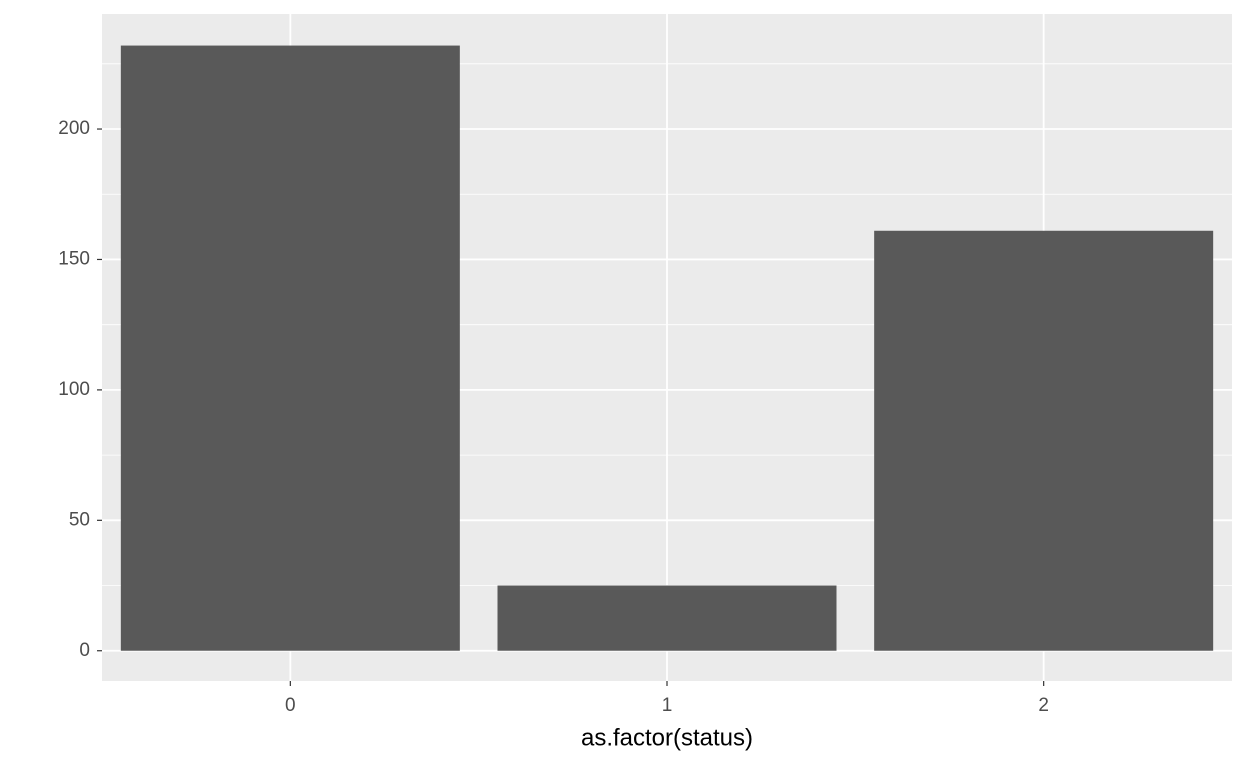 Image resolution: width=1248 pixels, height=768 pixels. Describe the element at coordinates (74, 389) in the screenshot. I see `y-tick-label: 100` at that location.